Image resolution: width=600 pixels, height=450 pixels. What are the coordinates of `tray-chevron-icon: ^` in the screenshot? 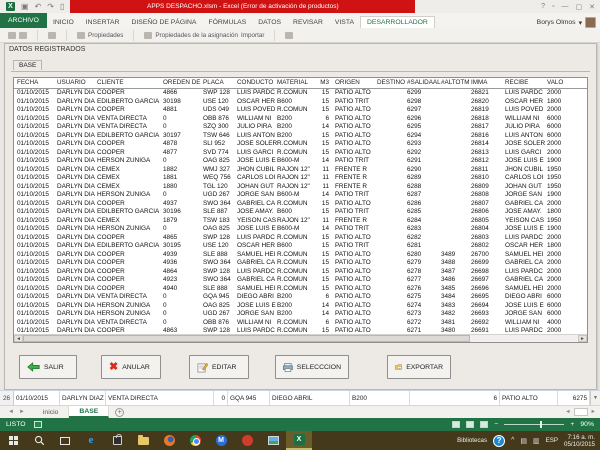 It's located at (513, 440).